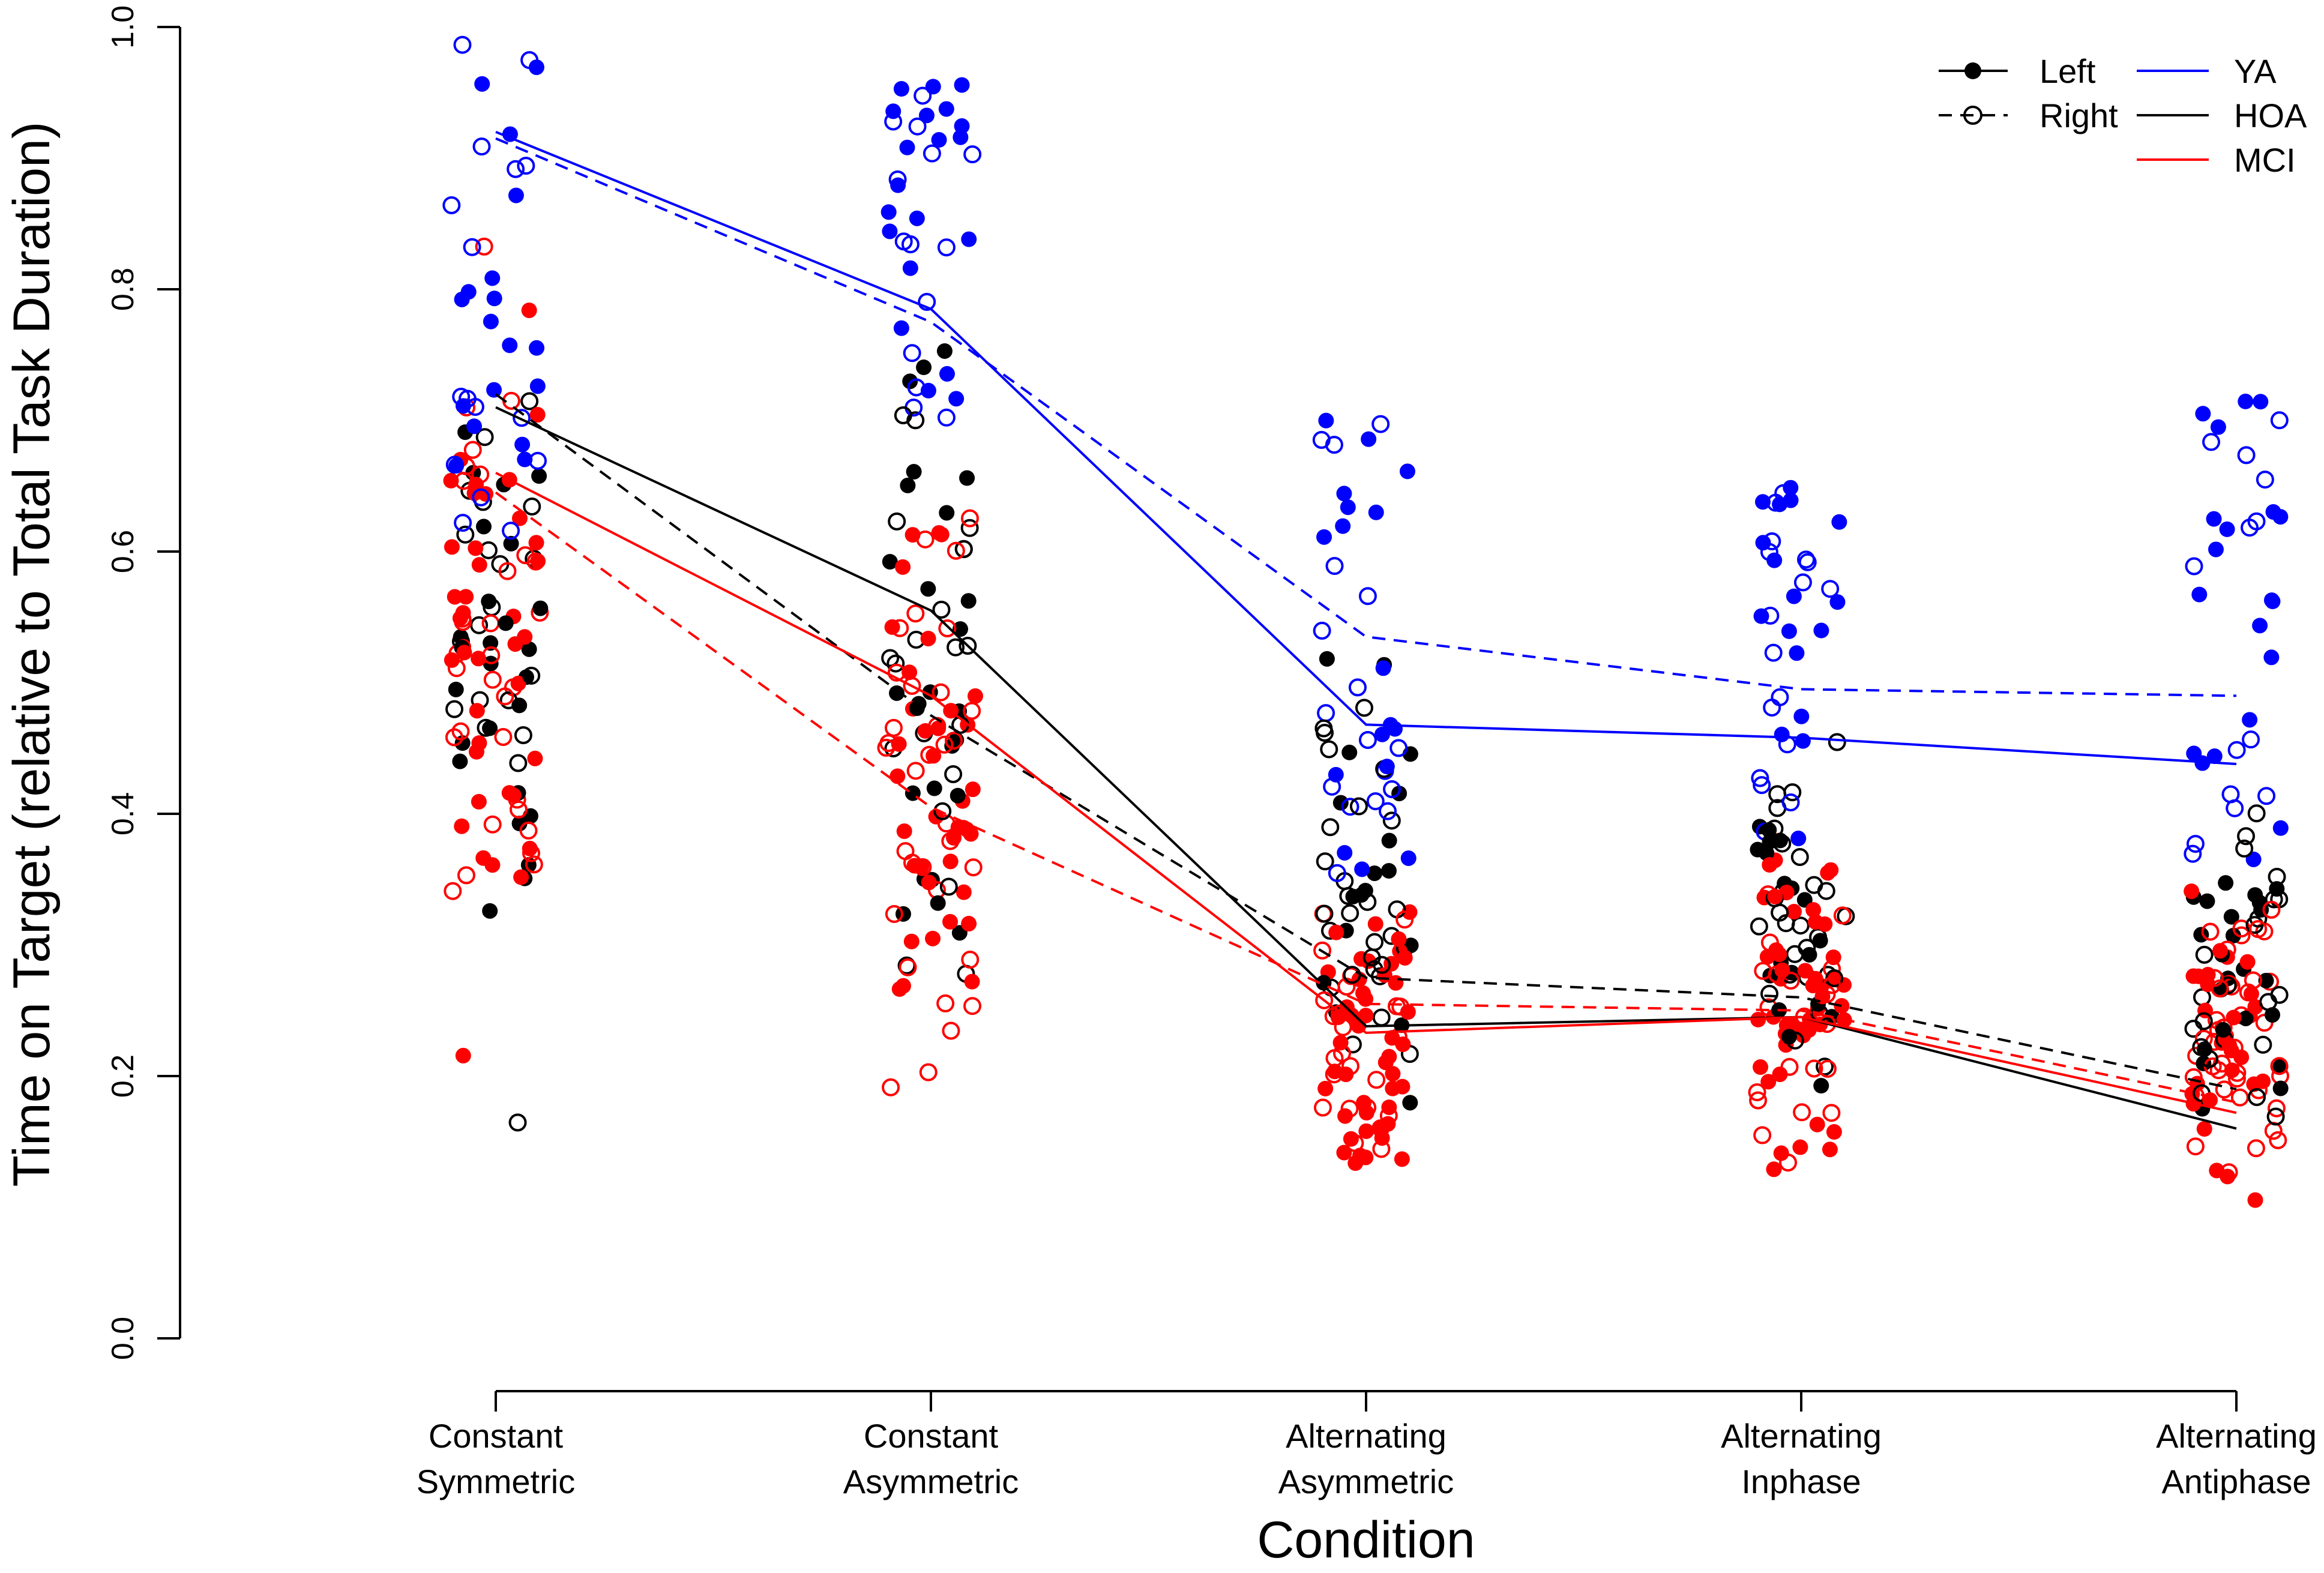 This screenshot has height=1573, width=2324. Describe the element at coordinates (2236, 1482) in the screenshot. I see `x-tick-label: Antiphase` at that location.